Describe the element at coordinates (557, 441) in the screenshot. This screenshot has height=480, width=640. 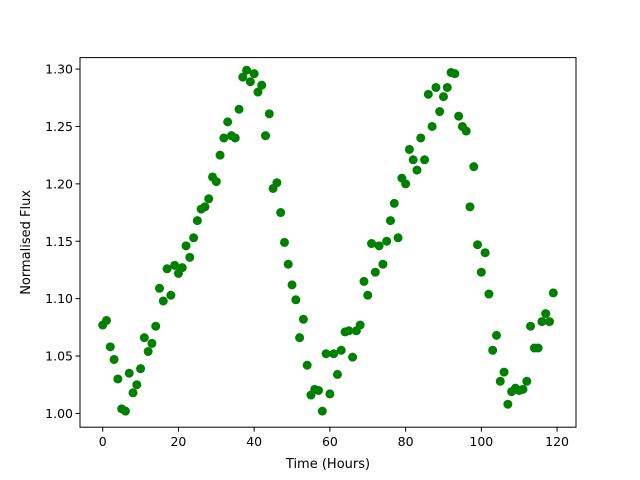
I see `x-tick-label: 120` at that location.